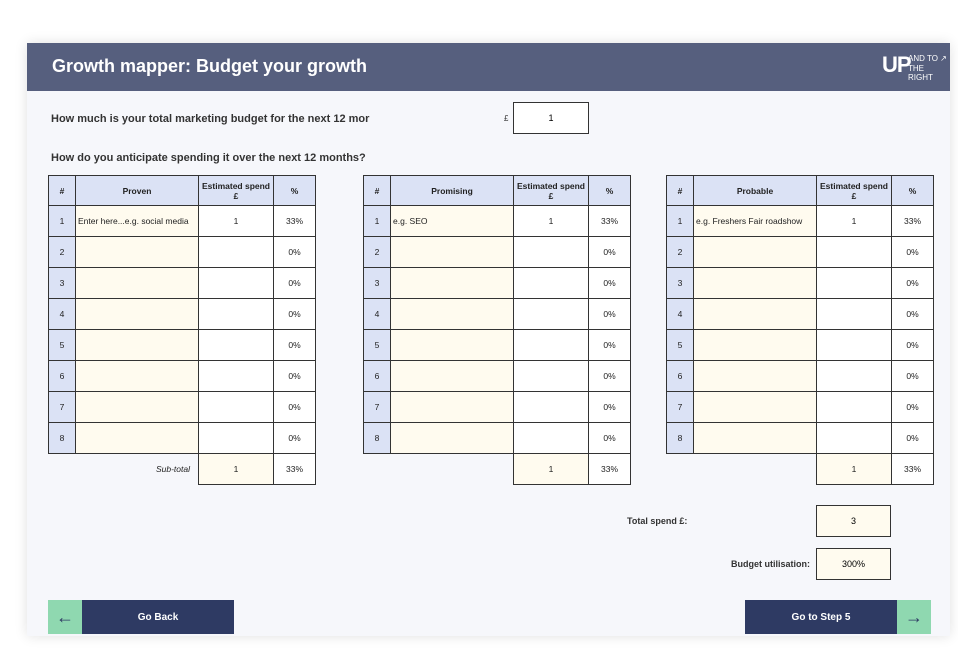 The image size is (958, 665). What do you see at coordinates (62, 376) in the screenshot?
I see `row-number: 6` at bounding box center [62, 376].